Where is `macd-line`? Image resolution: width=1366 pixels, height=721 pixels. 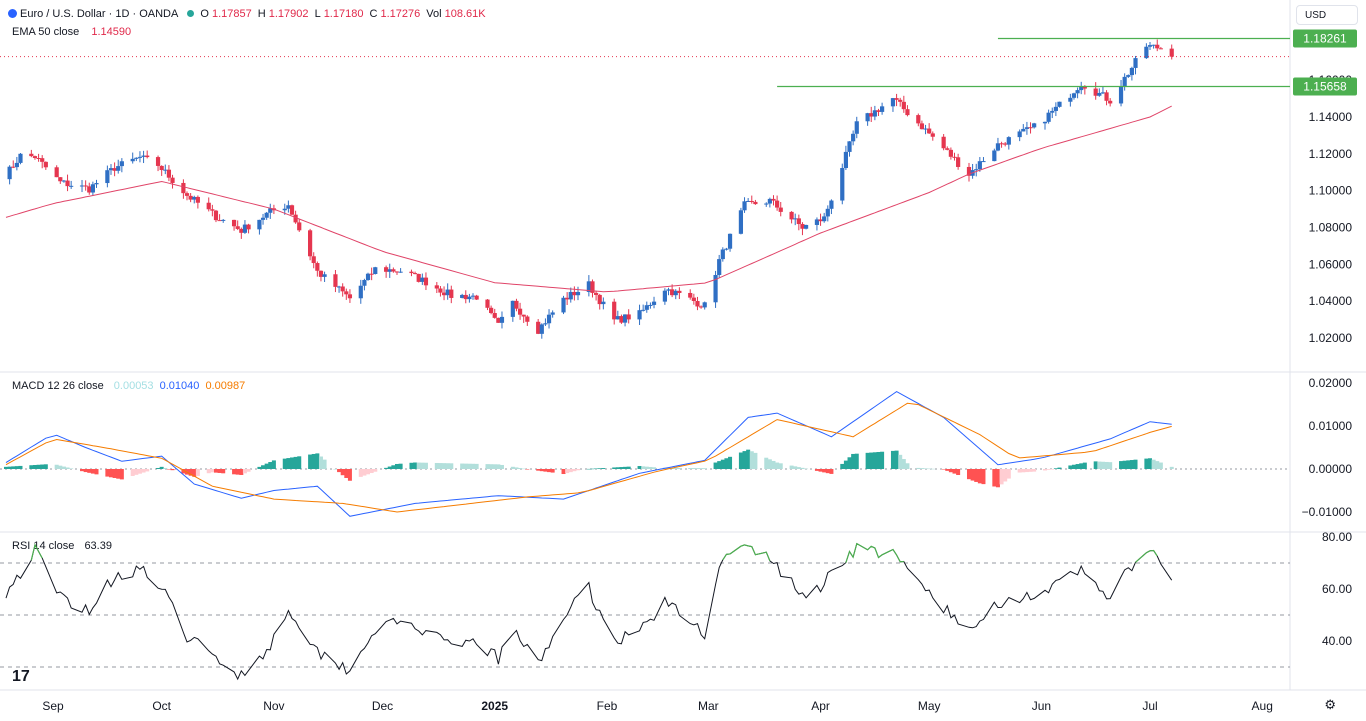 macd-line is located at coordinates (588, 454).